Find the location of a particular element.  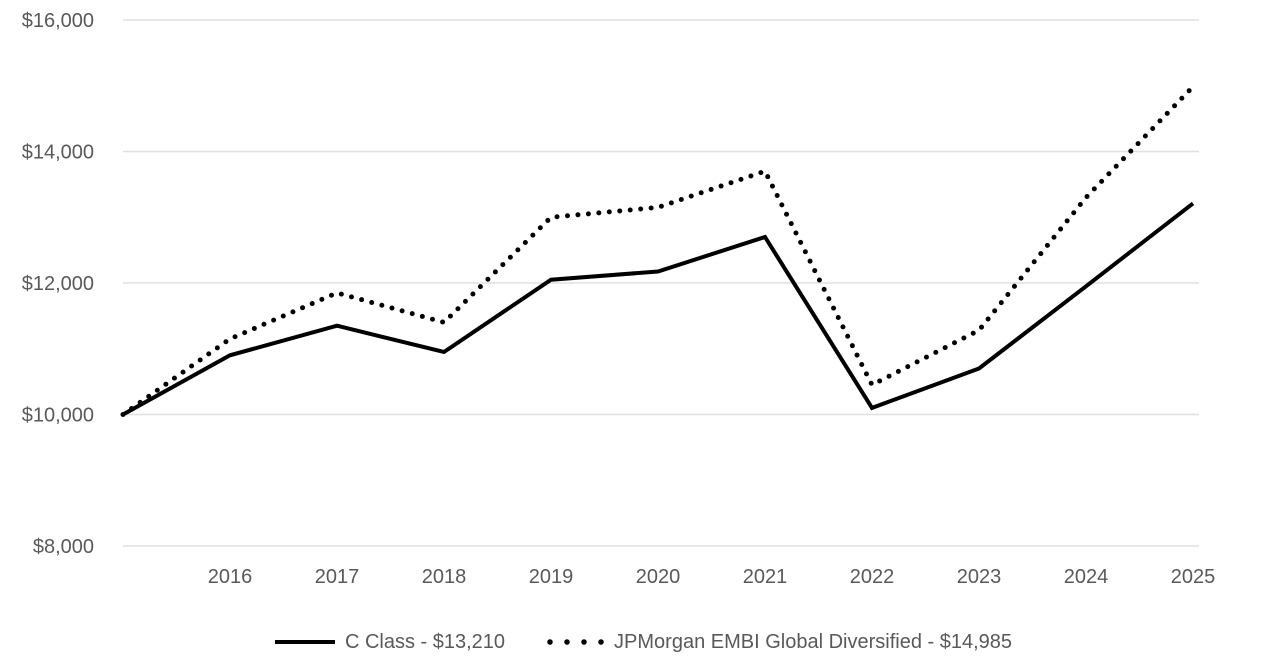

y-axis-tick-label: $16,000 is located at coordinates (58, 21).